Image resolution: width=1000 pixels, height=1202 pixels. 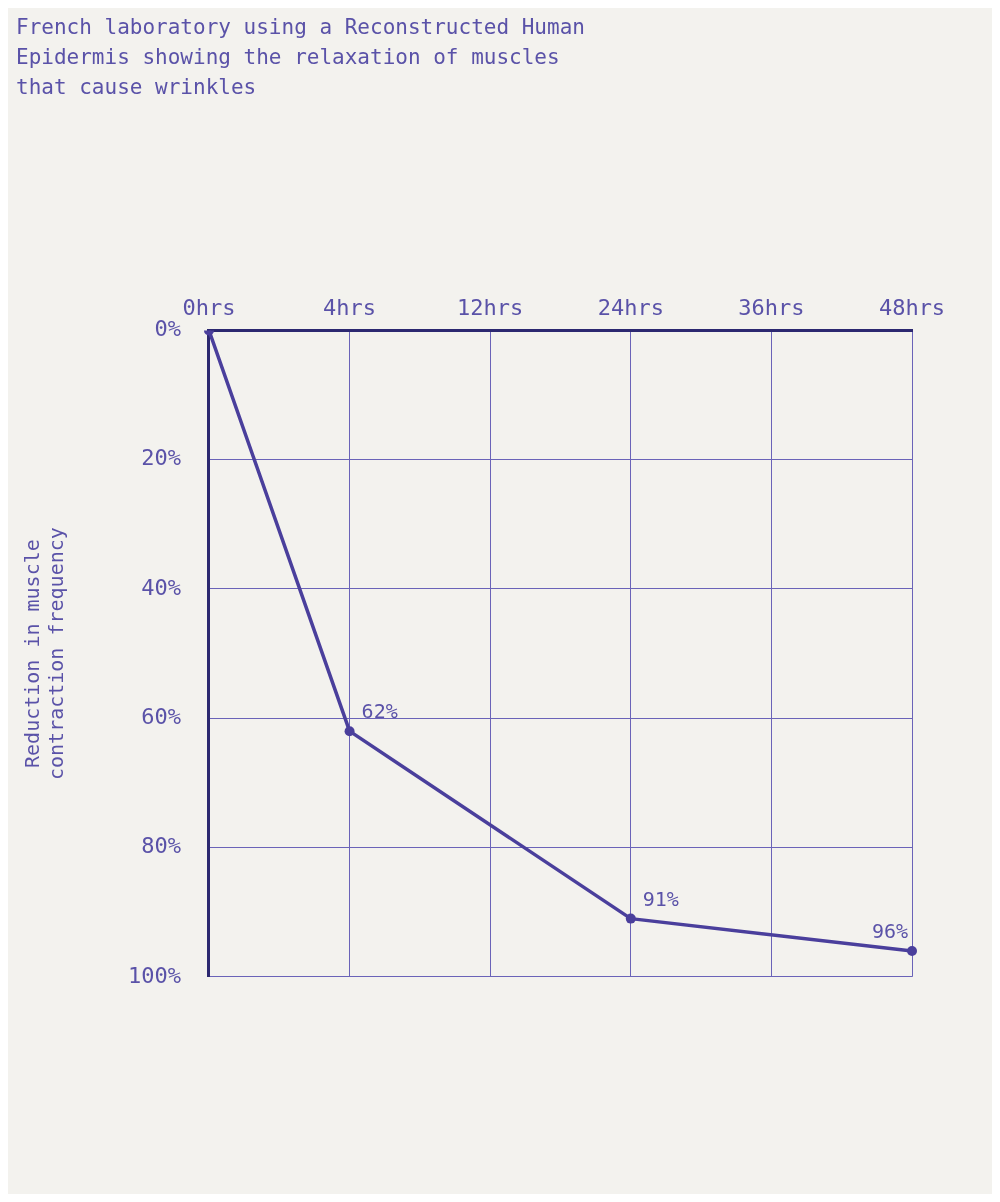 I want to click on y-tick-label: 20%, so click(x=161, y=458).